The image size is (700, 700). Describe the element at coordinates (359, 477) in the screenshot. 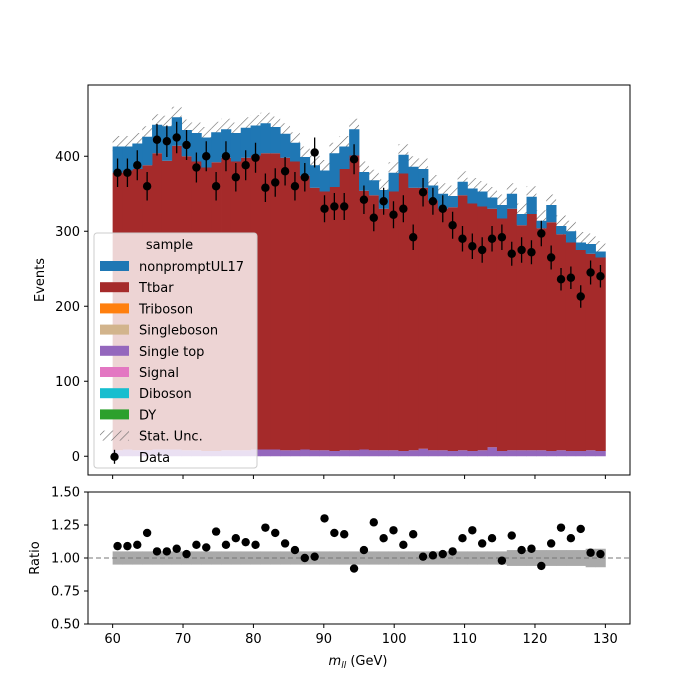

I see `main-x-ticks` at that location.